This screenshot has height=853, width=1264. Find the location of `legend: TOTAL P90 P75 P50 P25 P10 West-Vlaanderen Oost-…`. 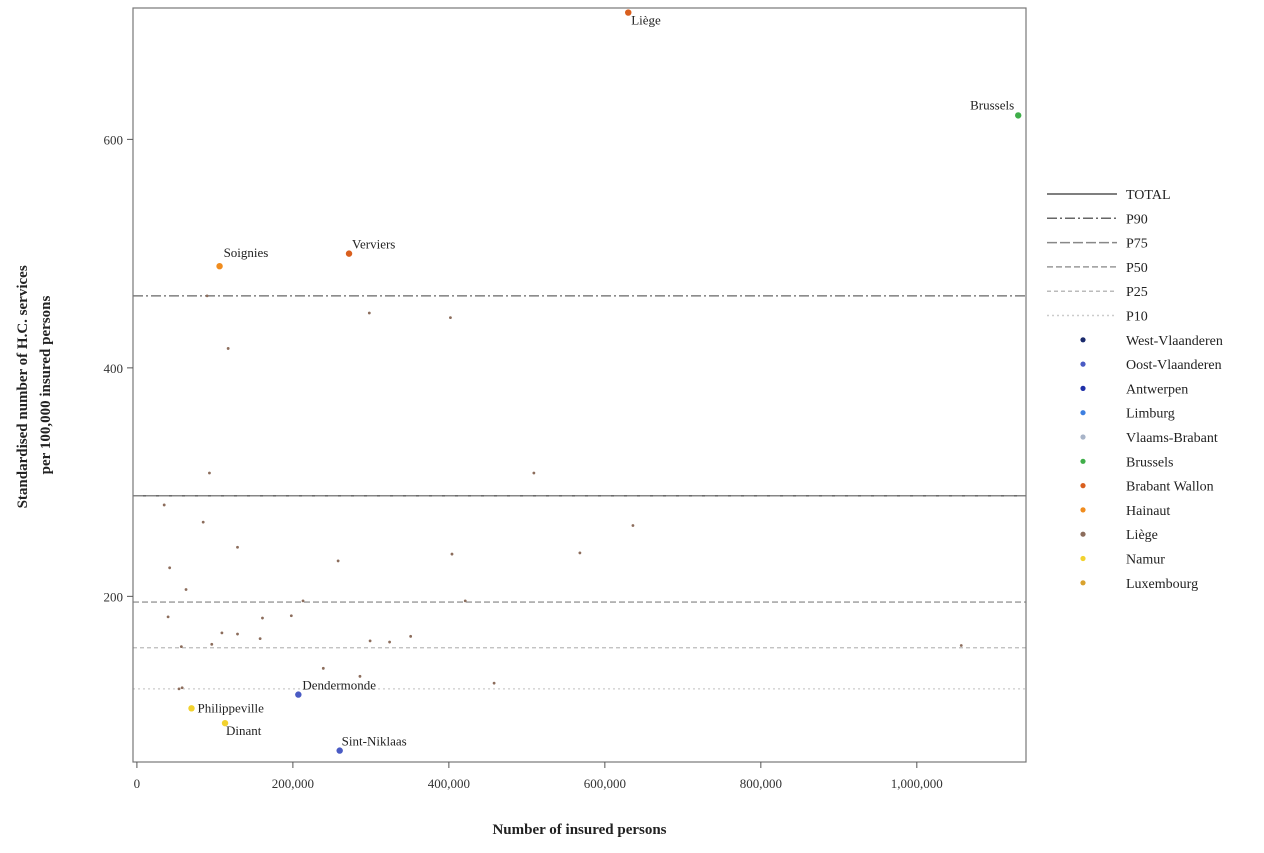

legend: TOTAL P90 P75 P50 P25 P10 West-Vlaanderen Oost-… is located at coordinates (1135, 390).